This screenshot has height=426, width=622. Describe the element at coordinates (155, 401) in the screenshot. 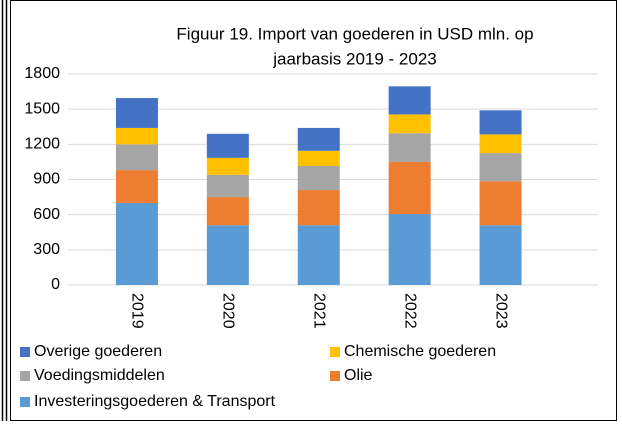

I see `legend-label: Investeringsgoederen & Transport` at that location.